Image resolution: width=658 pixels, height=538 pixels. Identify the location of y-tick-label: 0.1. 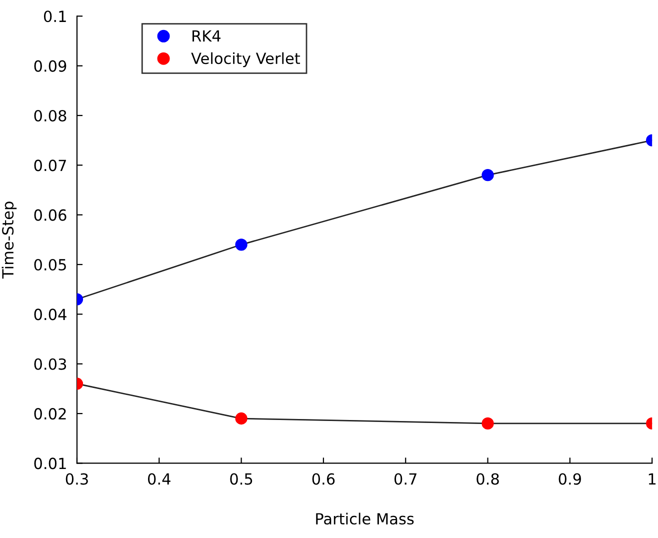
(55, 16).